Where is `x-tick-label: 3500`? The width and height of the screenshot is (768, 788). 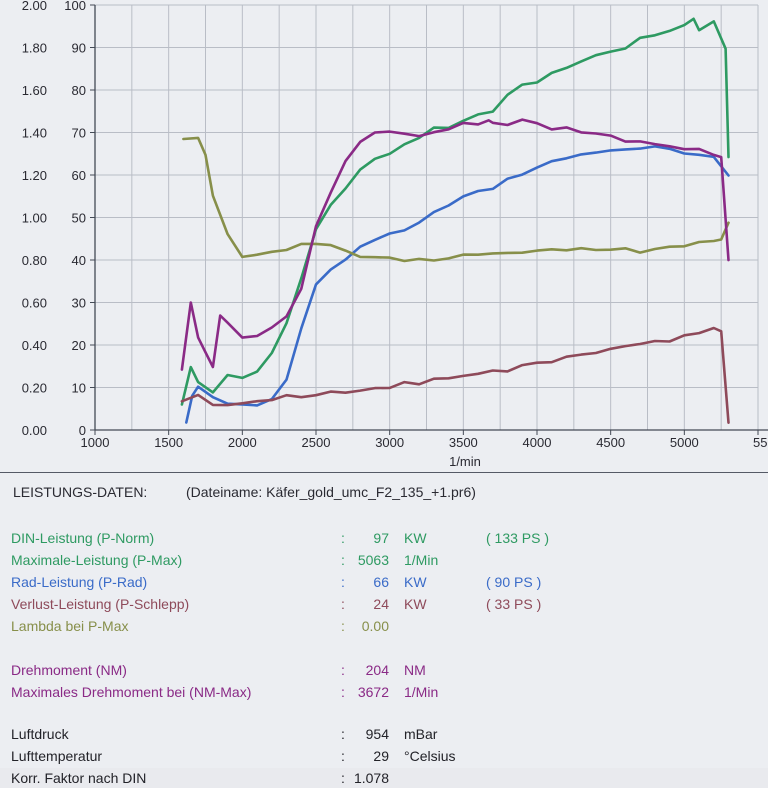
x-tick-label: 3500 is located at coordinates (463, 442).